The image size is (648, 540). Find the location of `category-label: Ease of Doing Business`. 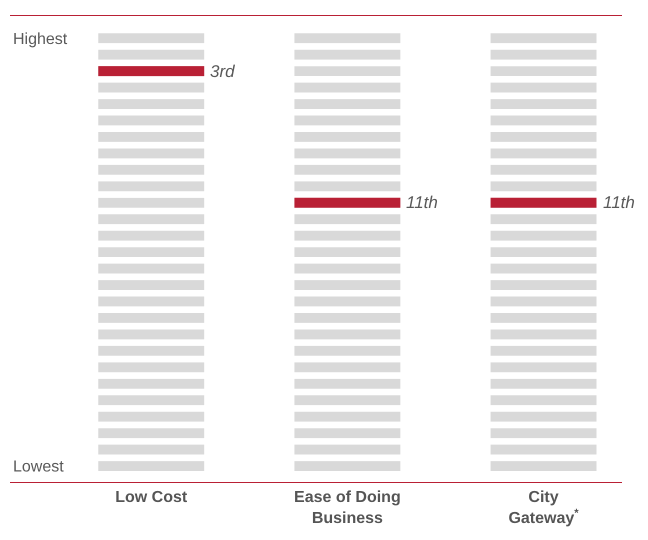

category-label: Ease of Doing Business is located at coordinates (347, 508).